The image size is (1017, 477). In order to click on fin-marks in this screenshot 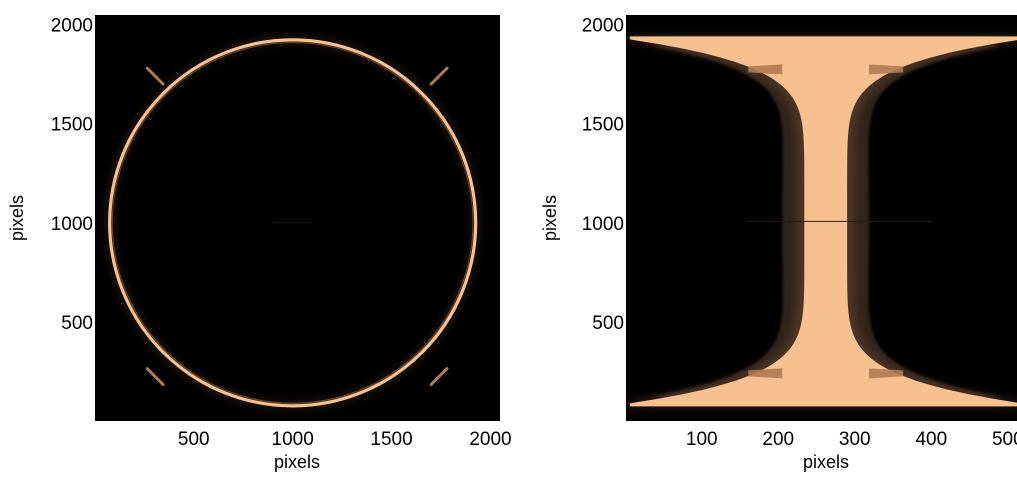, I will do `click(826, 221)`.